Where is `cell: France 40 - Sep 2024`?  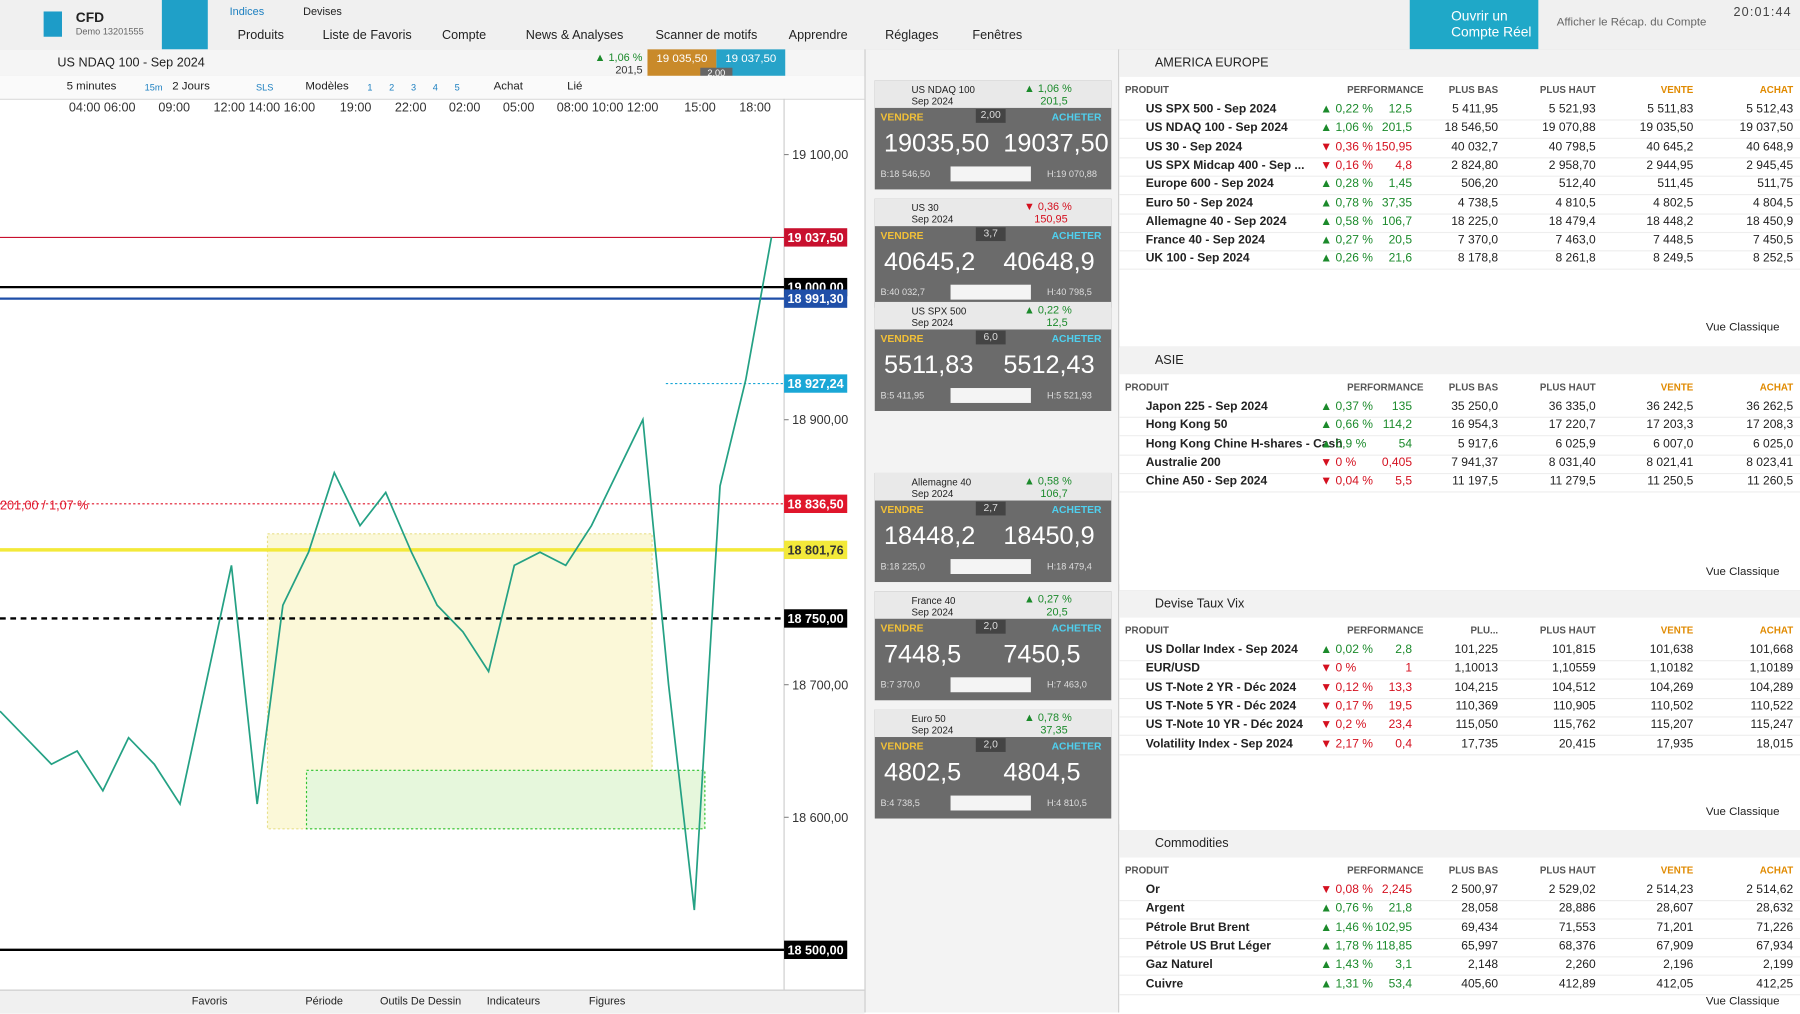
cell: France 40 - Sep 2024 is located at coordinates (1205, 240).